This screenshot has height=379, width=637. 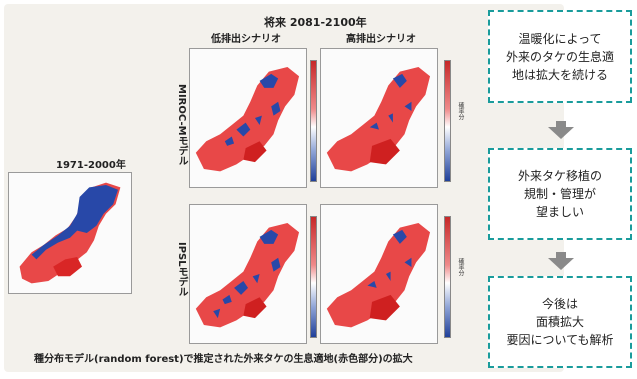 I want to click on flow-box-line: 外来のタケの生息適, so click(x=559, y=56).